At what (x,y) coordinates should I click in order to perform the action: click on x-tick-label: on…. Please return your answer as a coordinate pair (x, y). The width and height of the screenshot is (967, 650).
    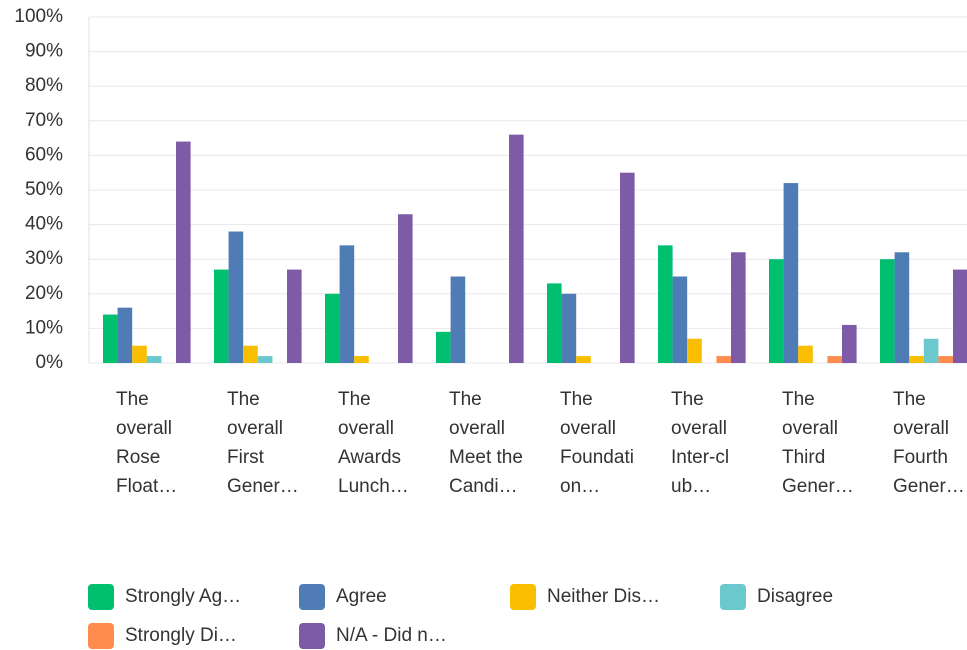
    Looking at the image, I should click on (580, 486).